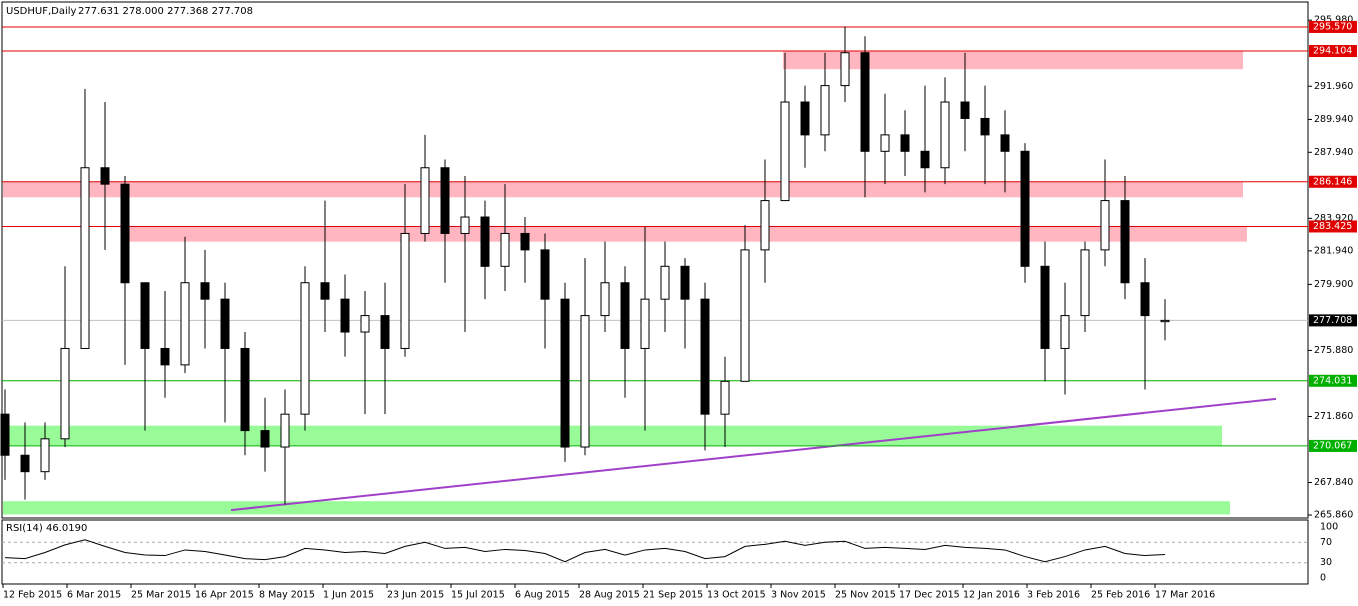  What do you see at coordinates (673, 595) in the screenshot?
I see `x-tick-label: 21 Sep 2015` at bounding box center [673, 595].